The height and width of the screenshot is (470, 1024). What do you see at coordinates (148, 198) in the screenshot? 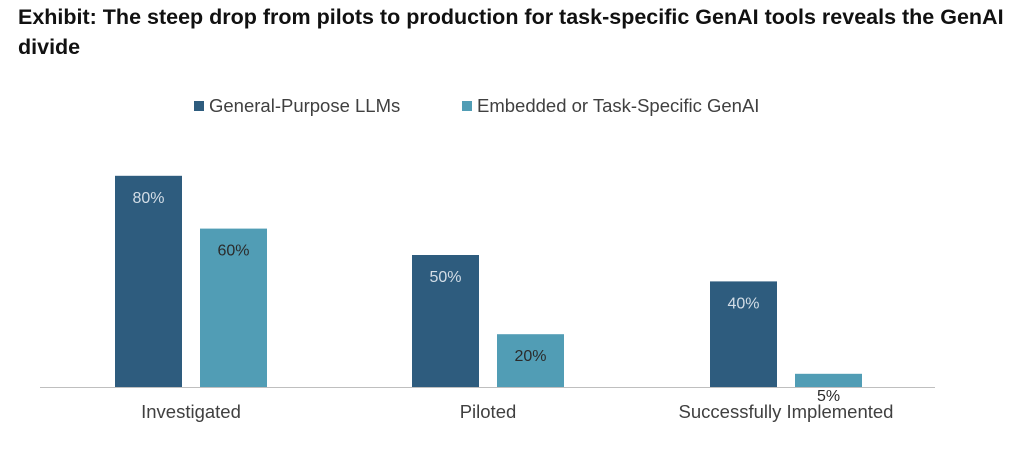
I see `data-label-s1-1: 80%` at bounding box center [148, 198].